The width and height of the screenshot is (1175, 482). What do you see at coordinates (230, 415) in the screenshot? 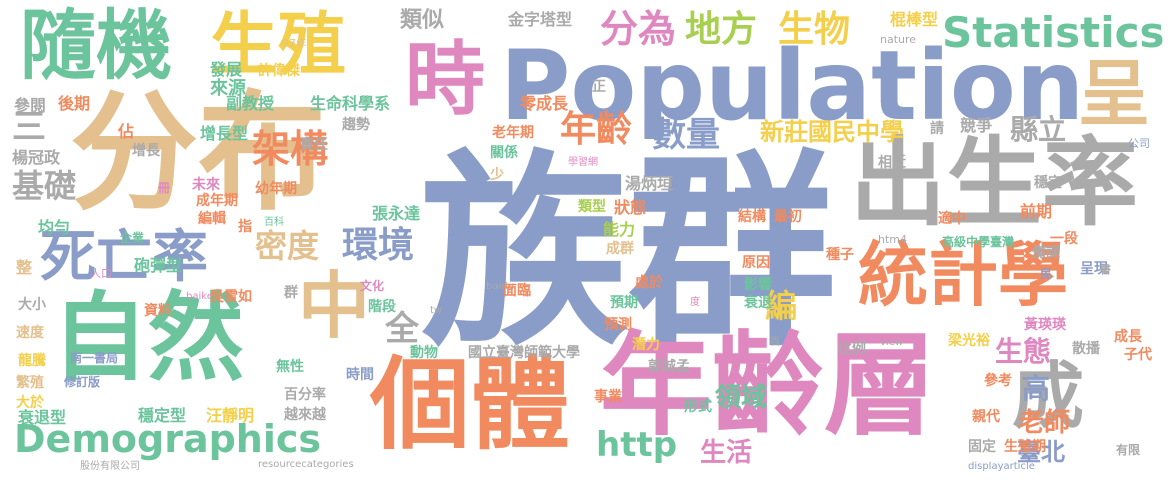
I see `word-140: 汪靜明` at bounding box center [230, 415].